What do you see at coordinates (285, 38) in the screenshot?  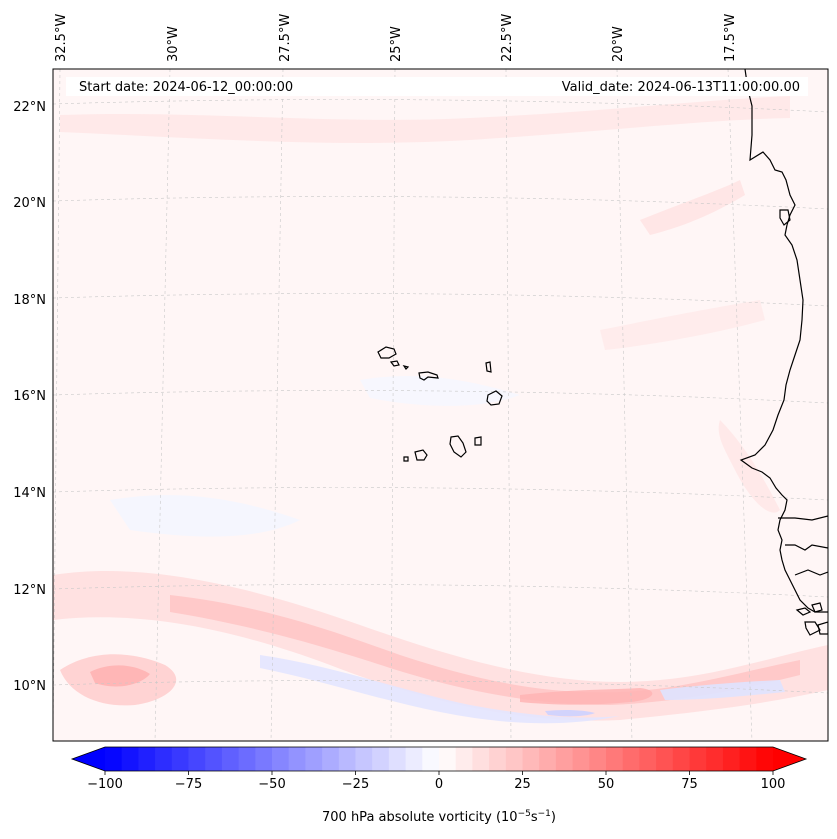 I see `lon-label-27-5w: 27.5°W` at bounding box center [285, 38].